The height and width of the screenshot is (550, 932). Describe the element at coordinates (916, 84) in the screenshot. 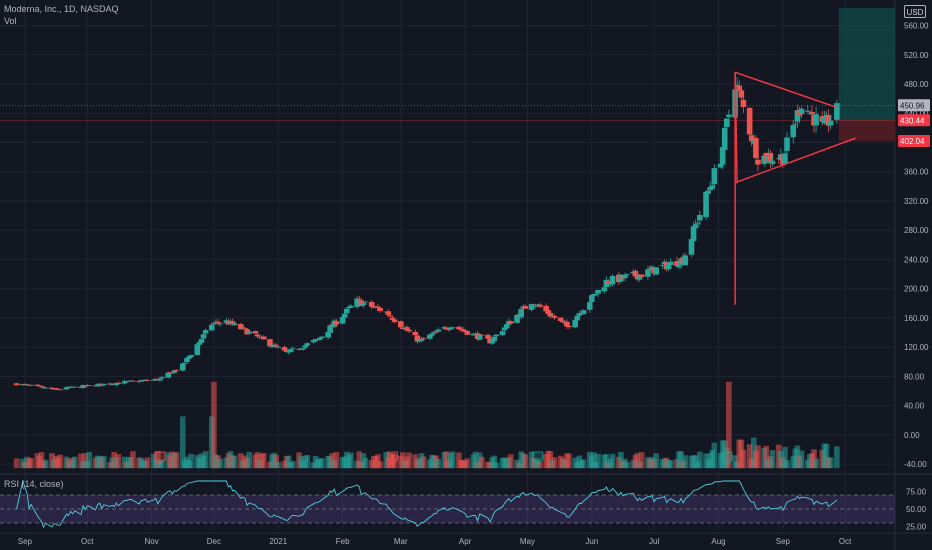

I see `price-tick-label: 480.00` at that location.